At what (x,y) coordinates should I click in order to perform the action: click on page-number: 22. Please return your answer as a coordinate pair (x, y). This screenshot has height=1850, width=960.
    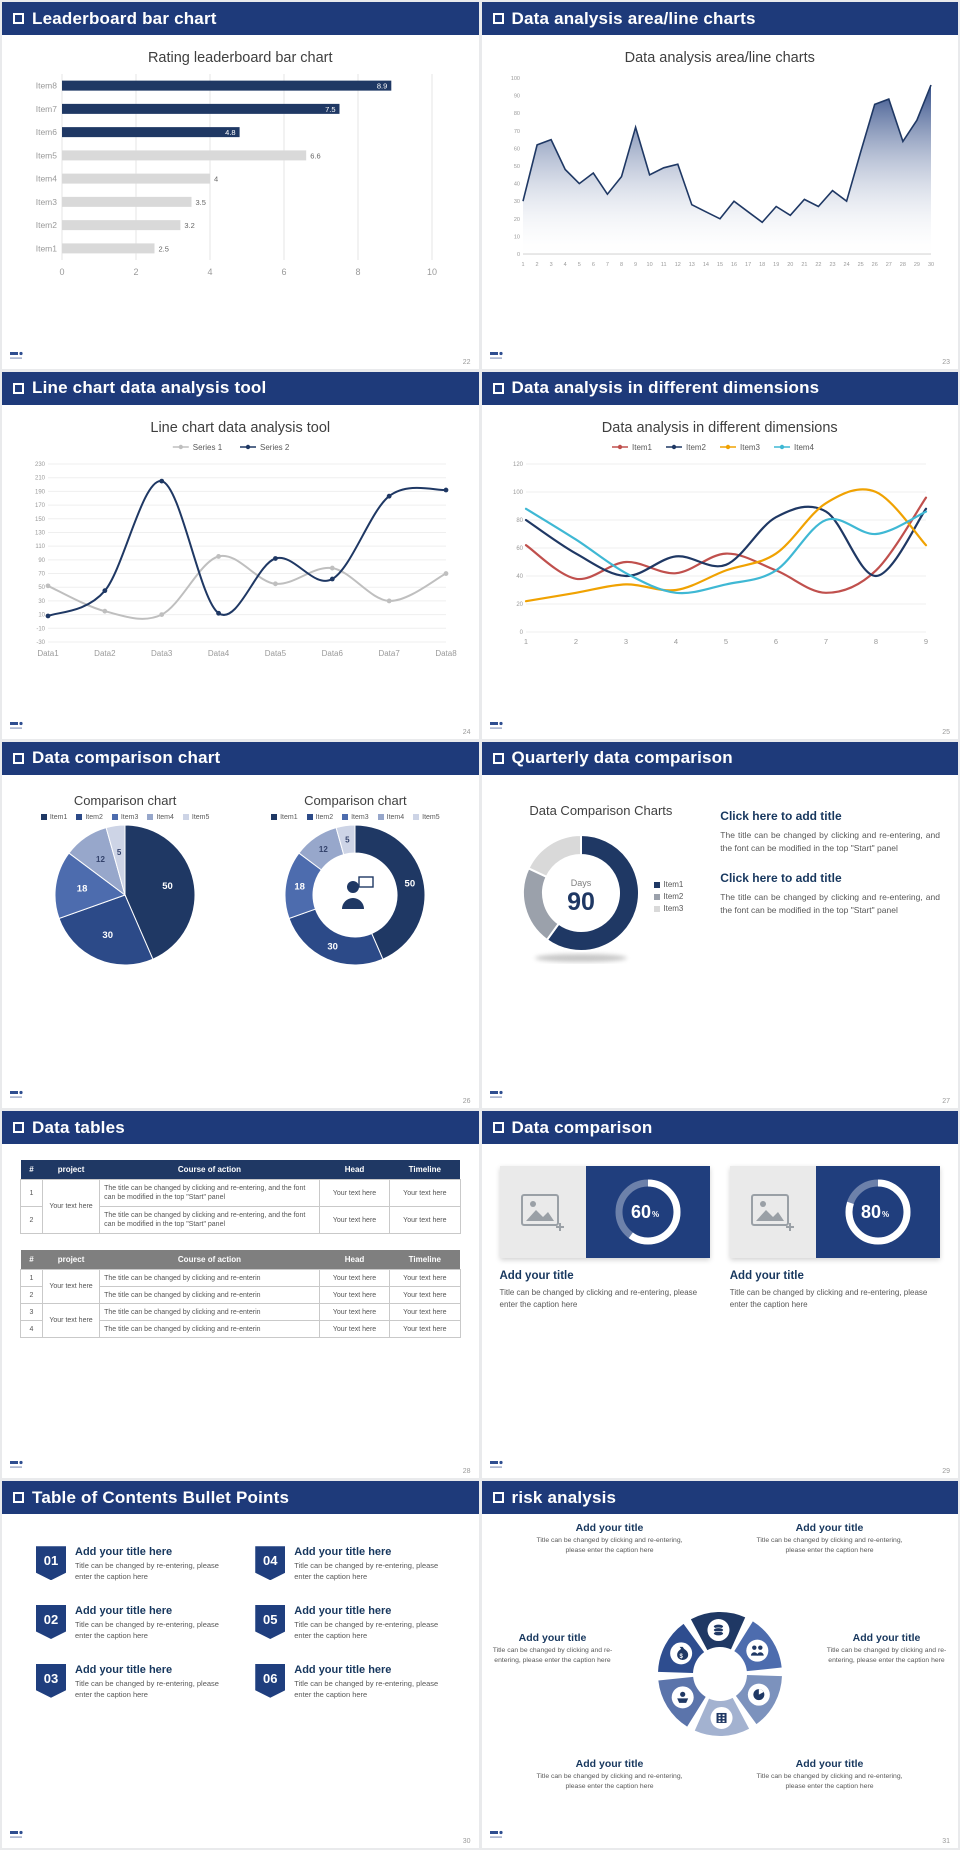
    Looking at the image, I should click on (466, 362).